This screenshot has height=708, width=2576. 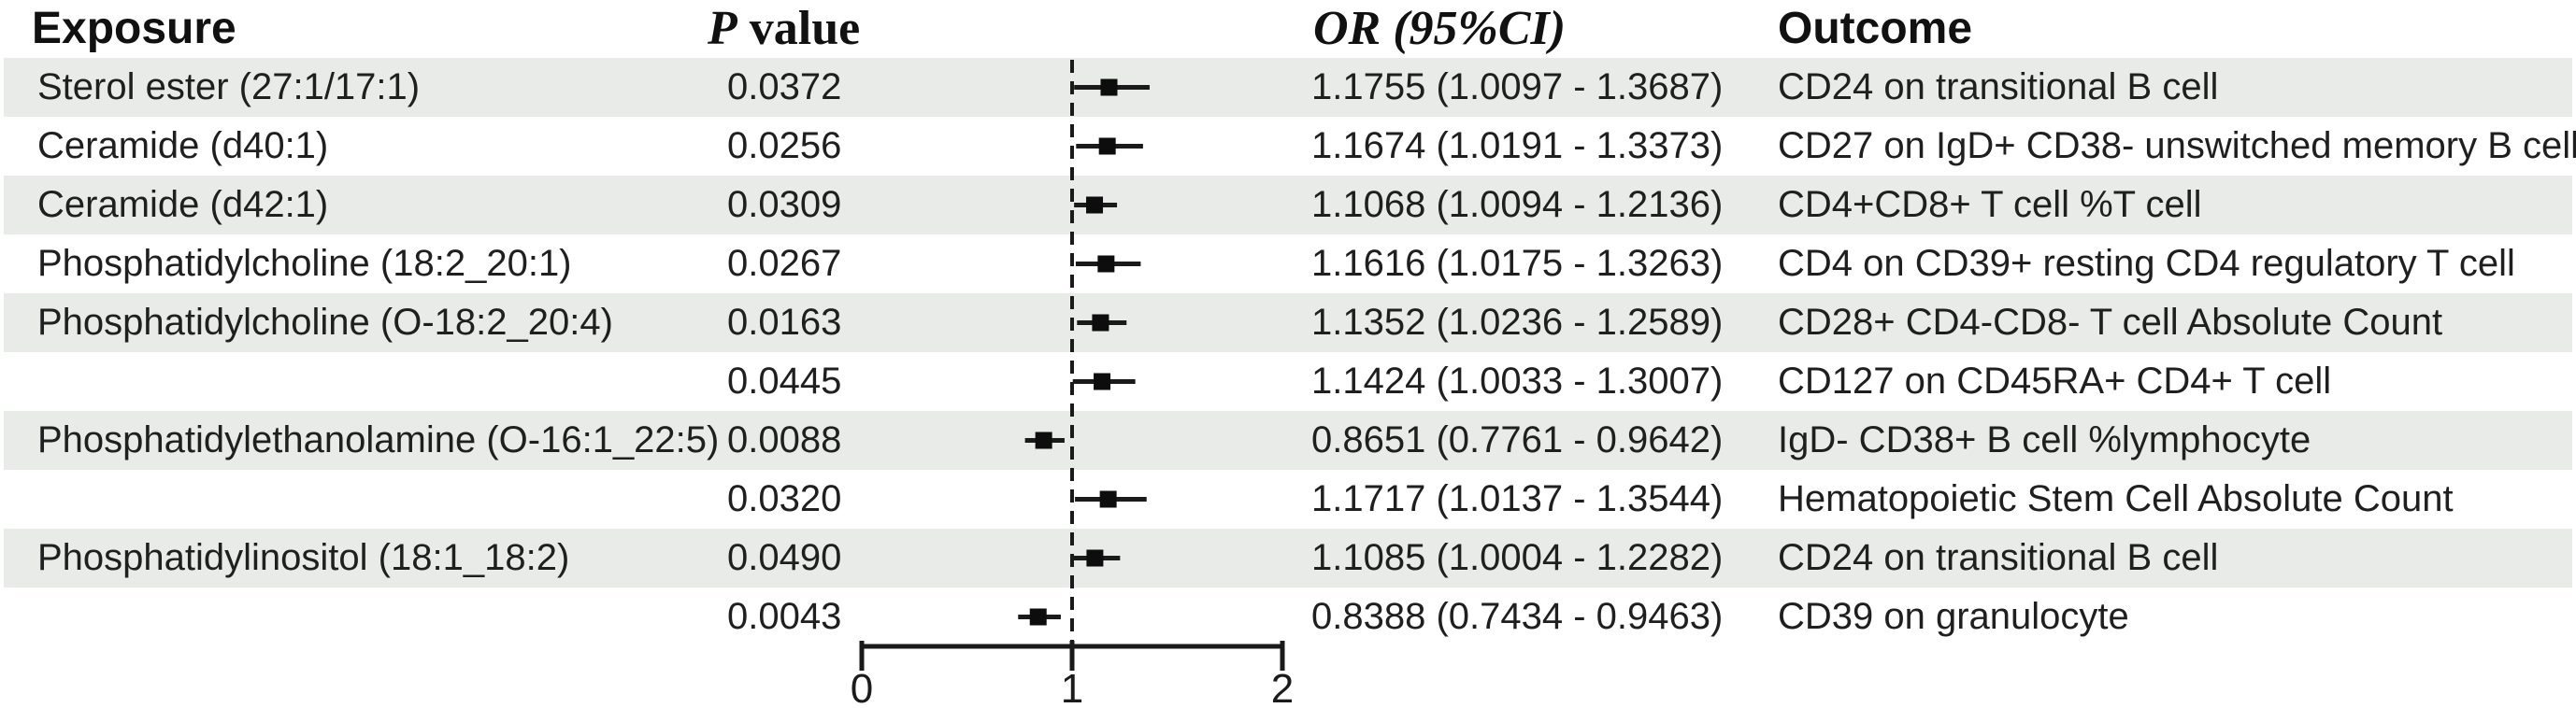 I want to click on p-value: 0.0309, so click(x=784, y=204).